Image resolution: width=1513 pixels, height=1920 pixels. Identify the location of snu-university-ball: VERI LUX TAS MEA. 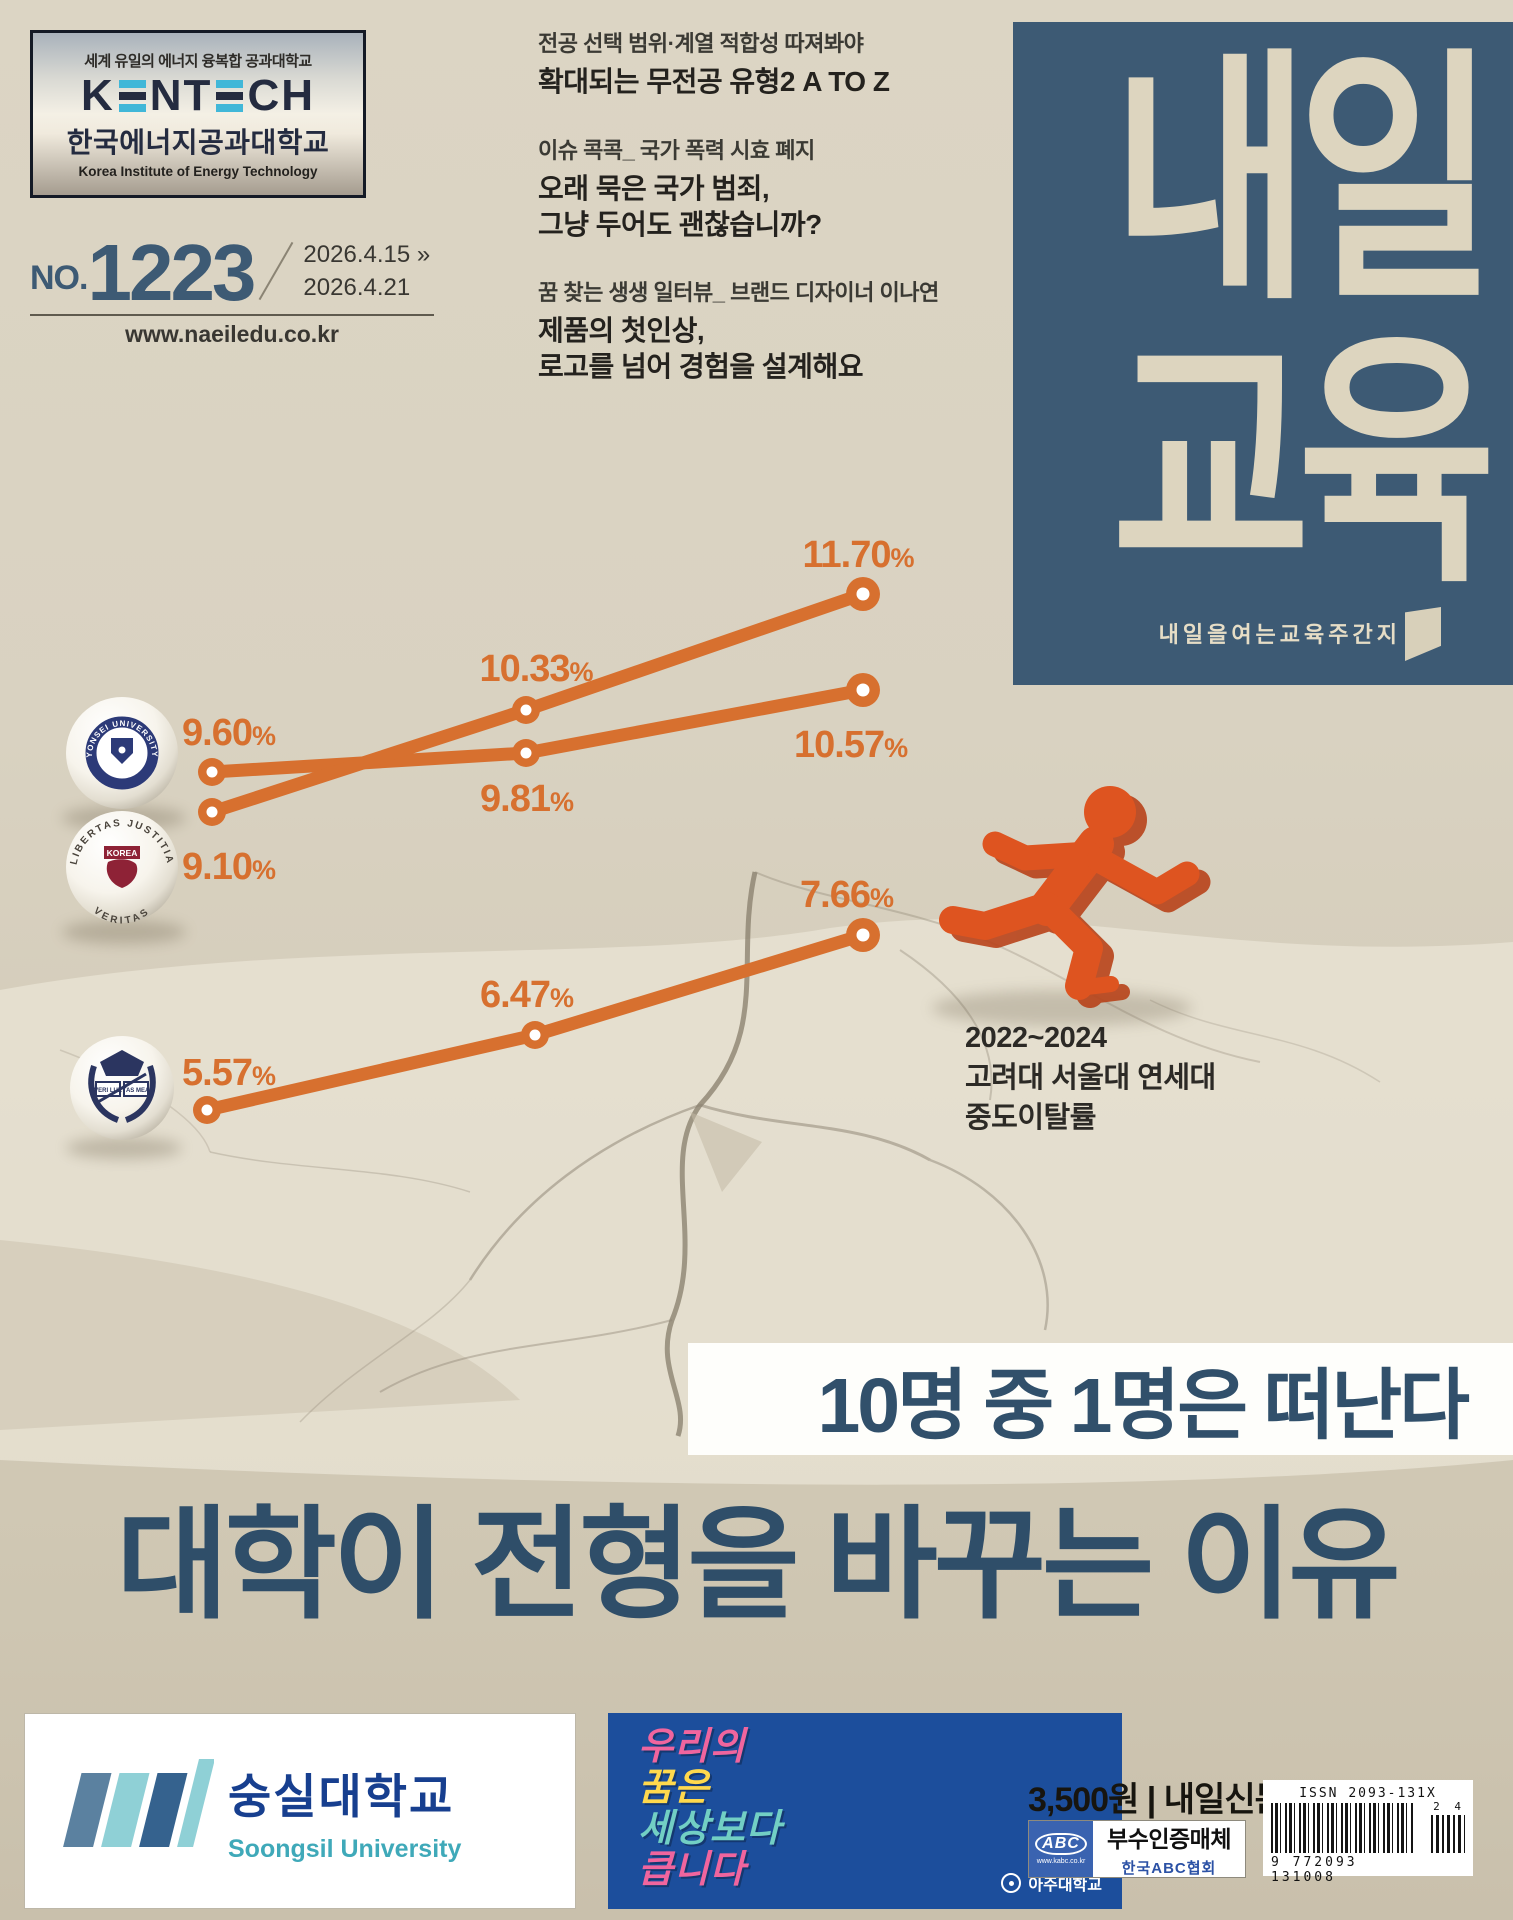
(122, 1088).